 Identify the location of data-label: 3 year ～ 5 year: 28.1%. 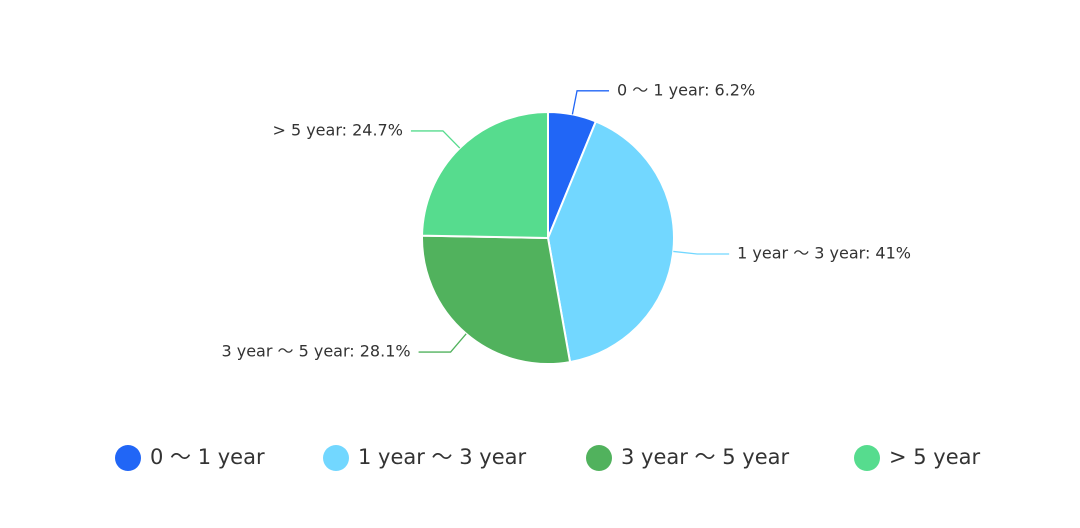
(315, 351).